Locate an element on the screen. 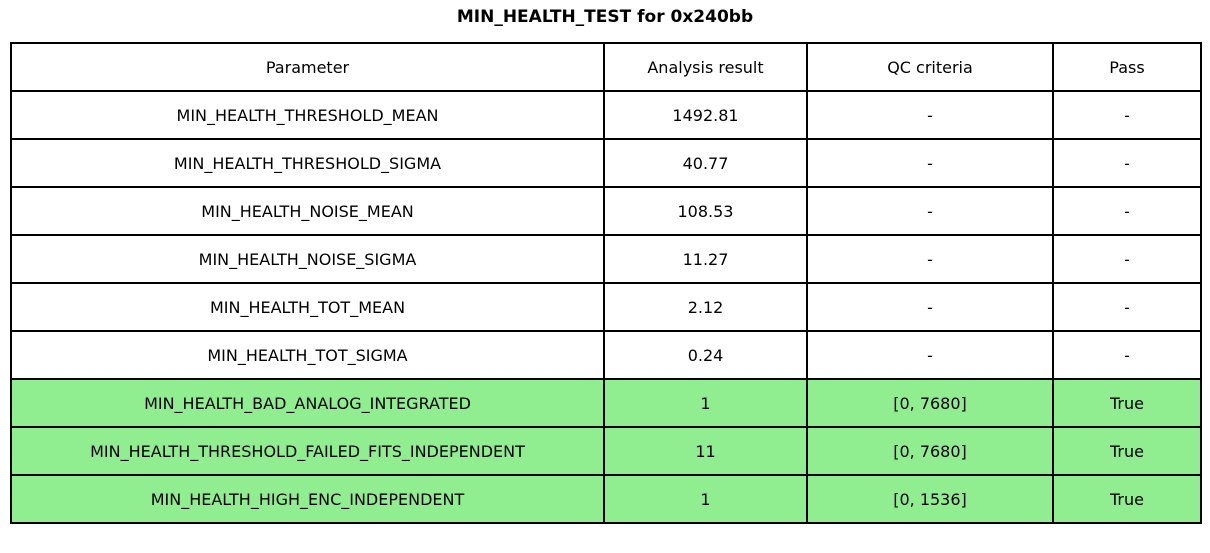 Image resolution: width=1210 pixels, height=553 pixels. table-row: MIN_HEALTH_NOISE_MEAN 108.53 - - is located at coordinates (606, 211).